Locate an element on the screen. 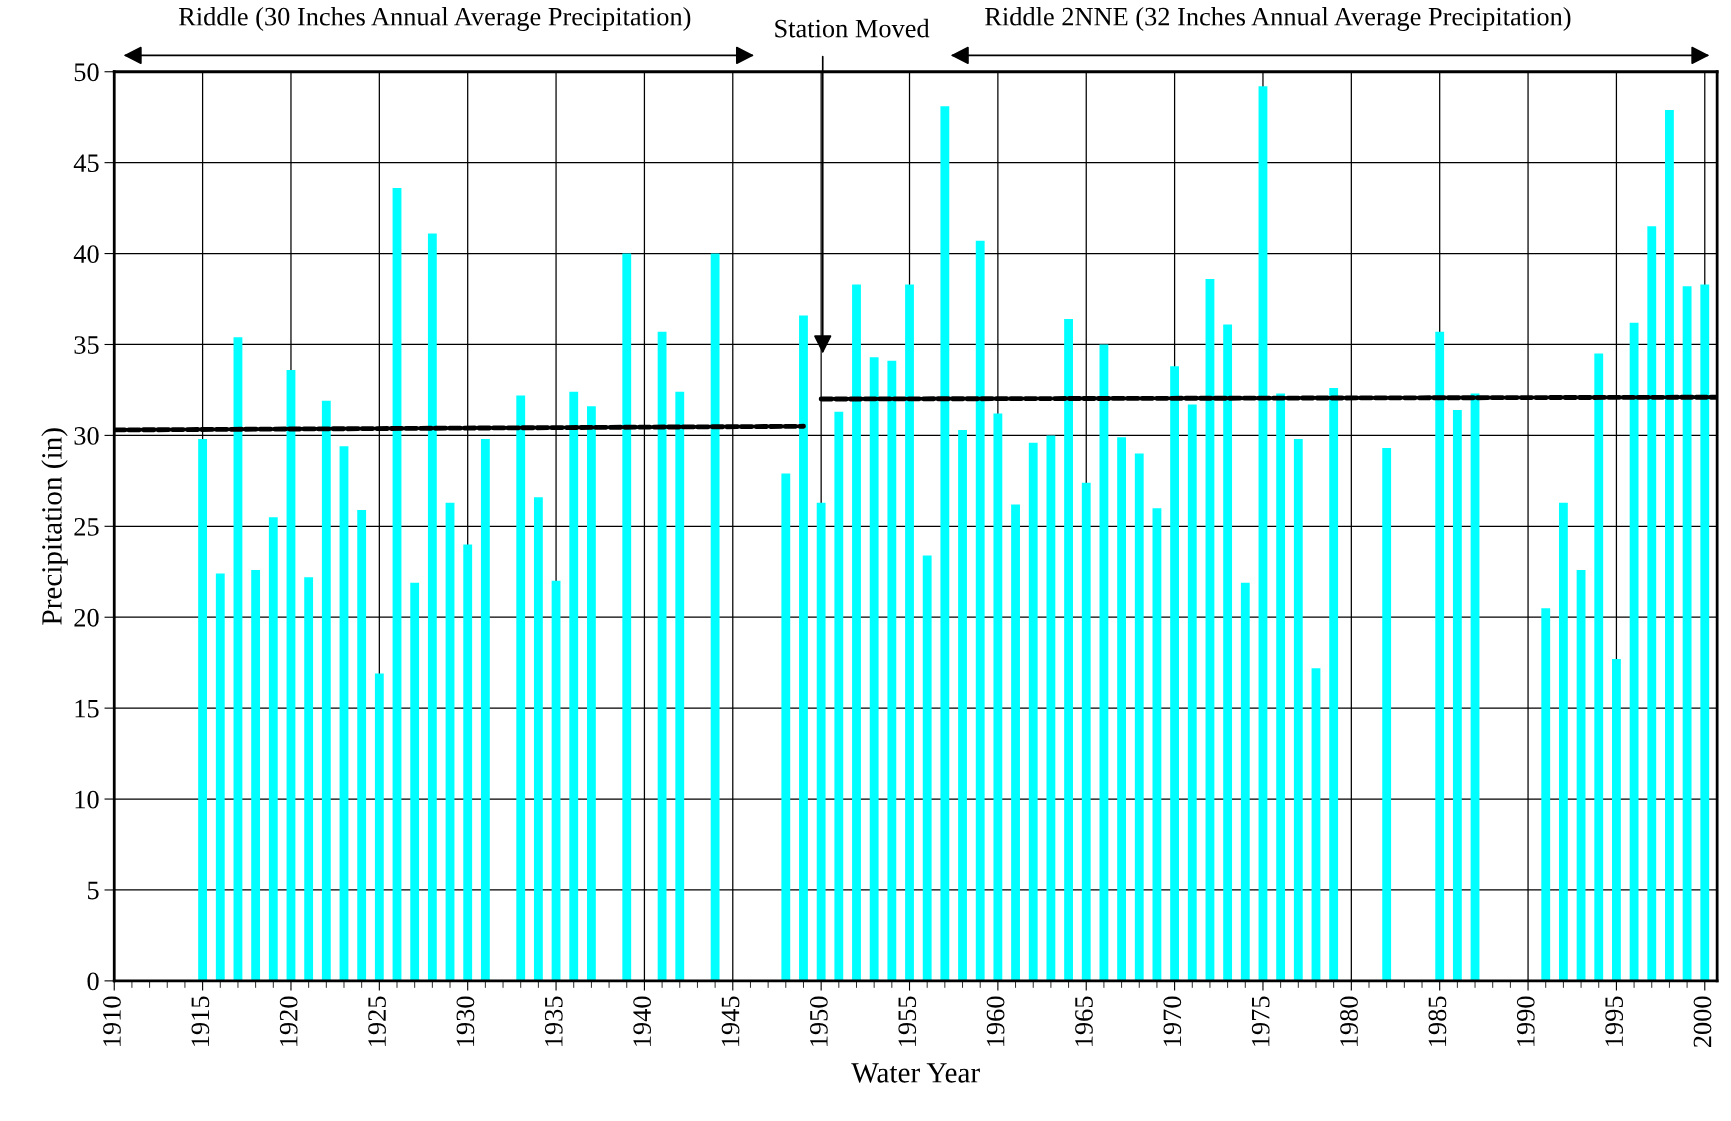  x-tick-label: 1975 is located at coordinates (1260, 1021).